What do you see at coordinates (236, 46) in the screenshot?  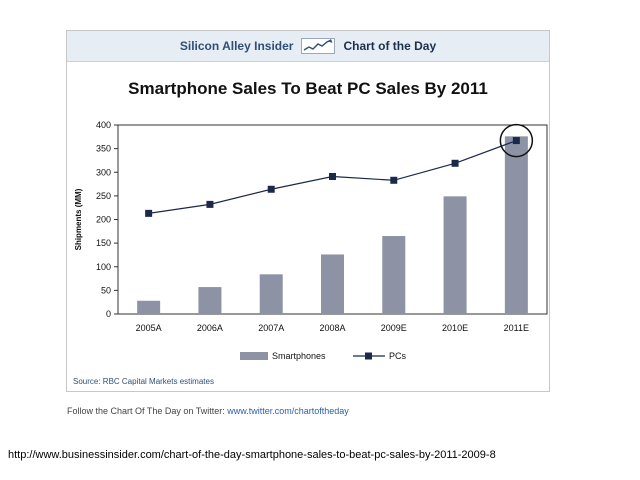 I see `brand-name: Silicon Alley Insider` at bounding box center [236, 46].